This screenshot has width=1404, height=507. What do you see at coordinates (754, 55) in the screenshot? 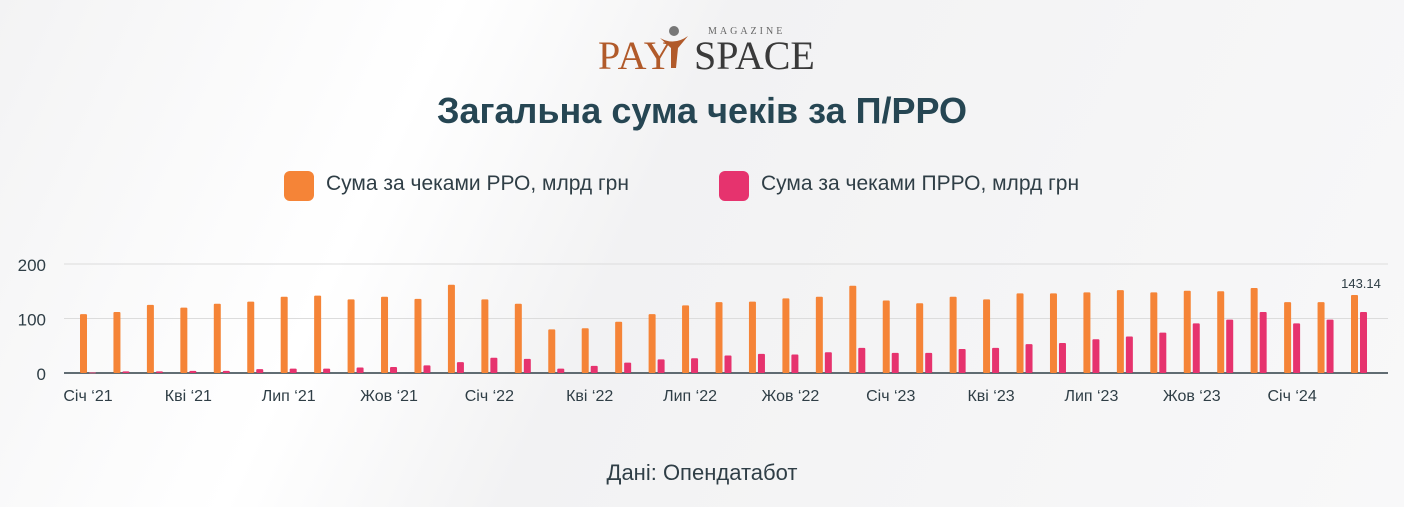
I see `logo-brand-right: SPACE` at bounding box center [754, 55].